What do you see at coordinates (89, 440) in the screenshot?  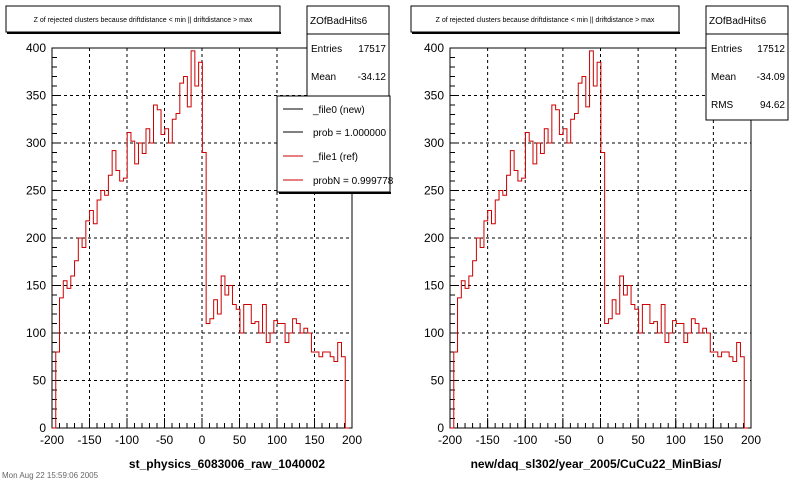 I see `left-x-tick-label: -150` at bounding box center [89, 440].